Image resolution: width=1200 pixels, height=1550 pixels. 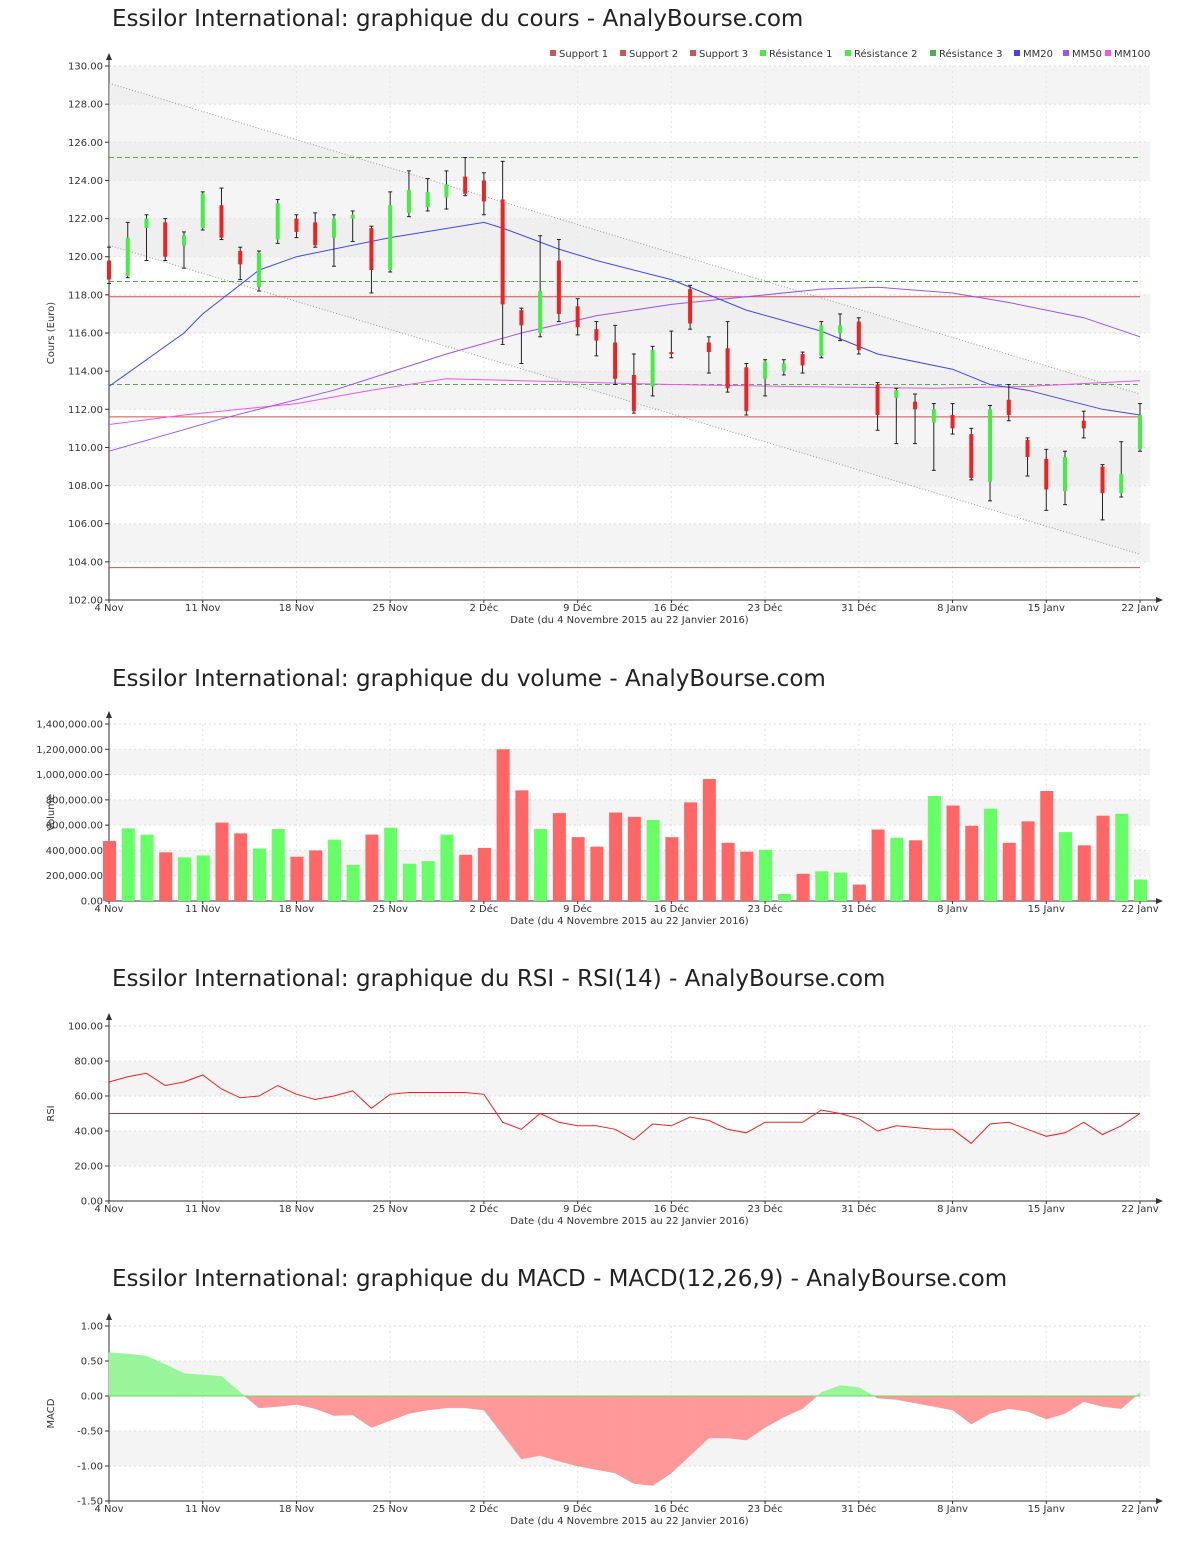 I want to click on legend-label: Résistance 2, so click(x=885, y=54).